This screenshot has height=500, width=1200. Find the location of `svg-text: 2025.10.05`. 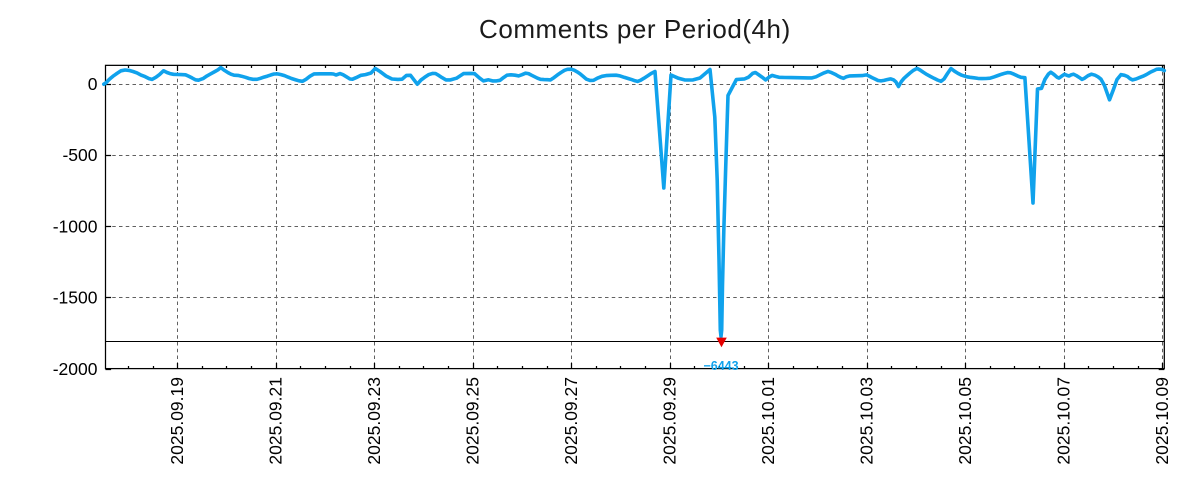

svg-text: 2025.10.05 is located at coordinates (965, 421).